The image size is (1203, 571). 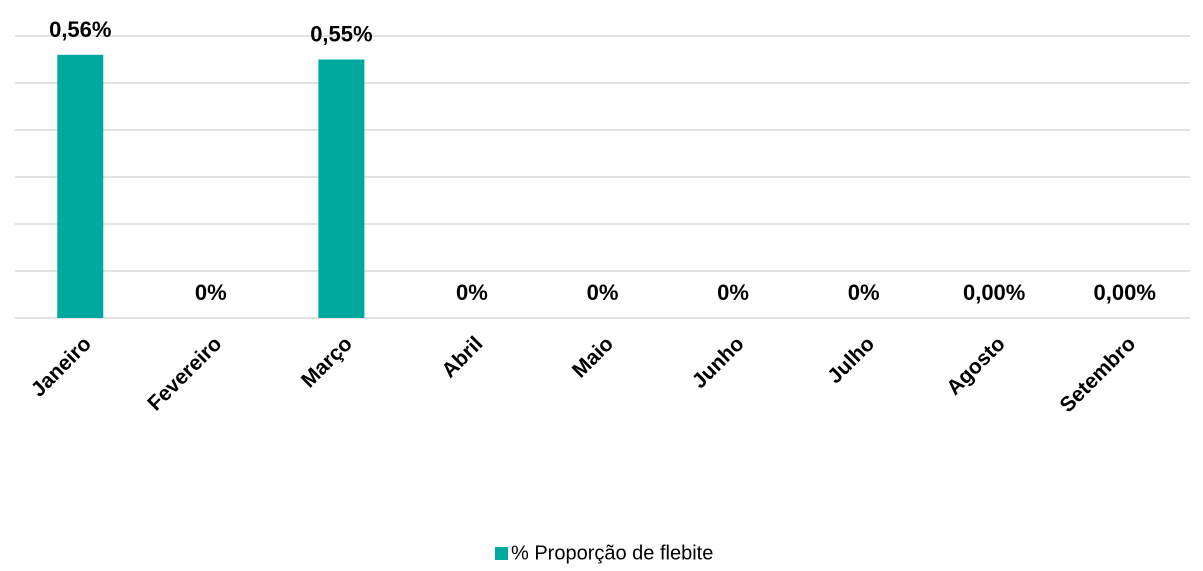 What do you see at coordinates (718, 362) in the screenshot?
I see `x-tick-label: Junho` at bounding box center [718, 362].